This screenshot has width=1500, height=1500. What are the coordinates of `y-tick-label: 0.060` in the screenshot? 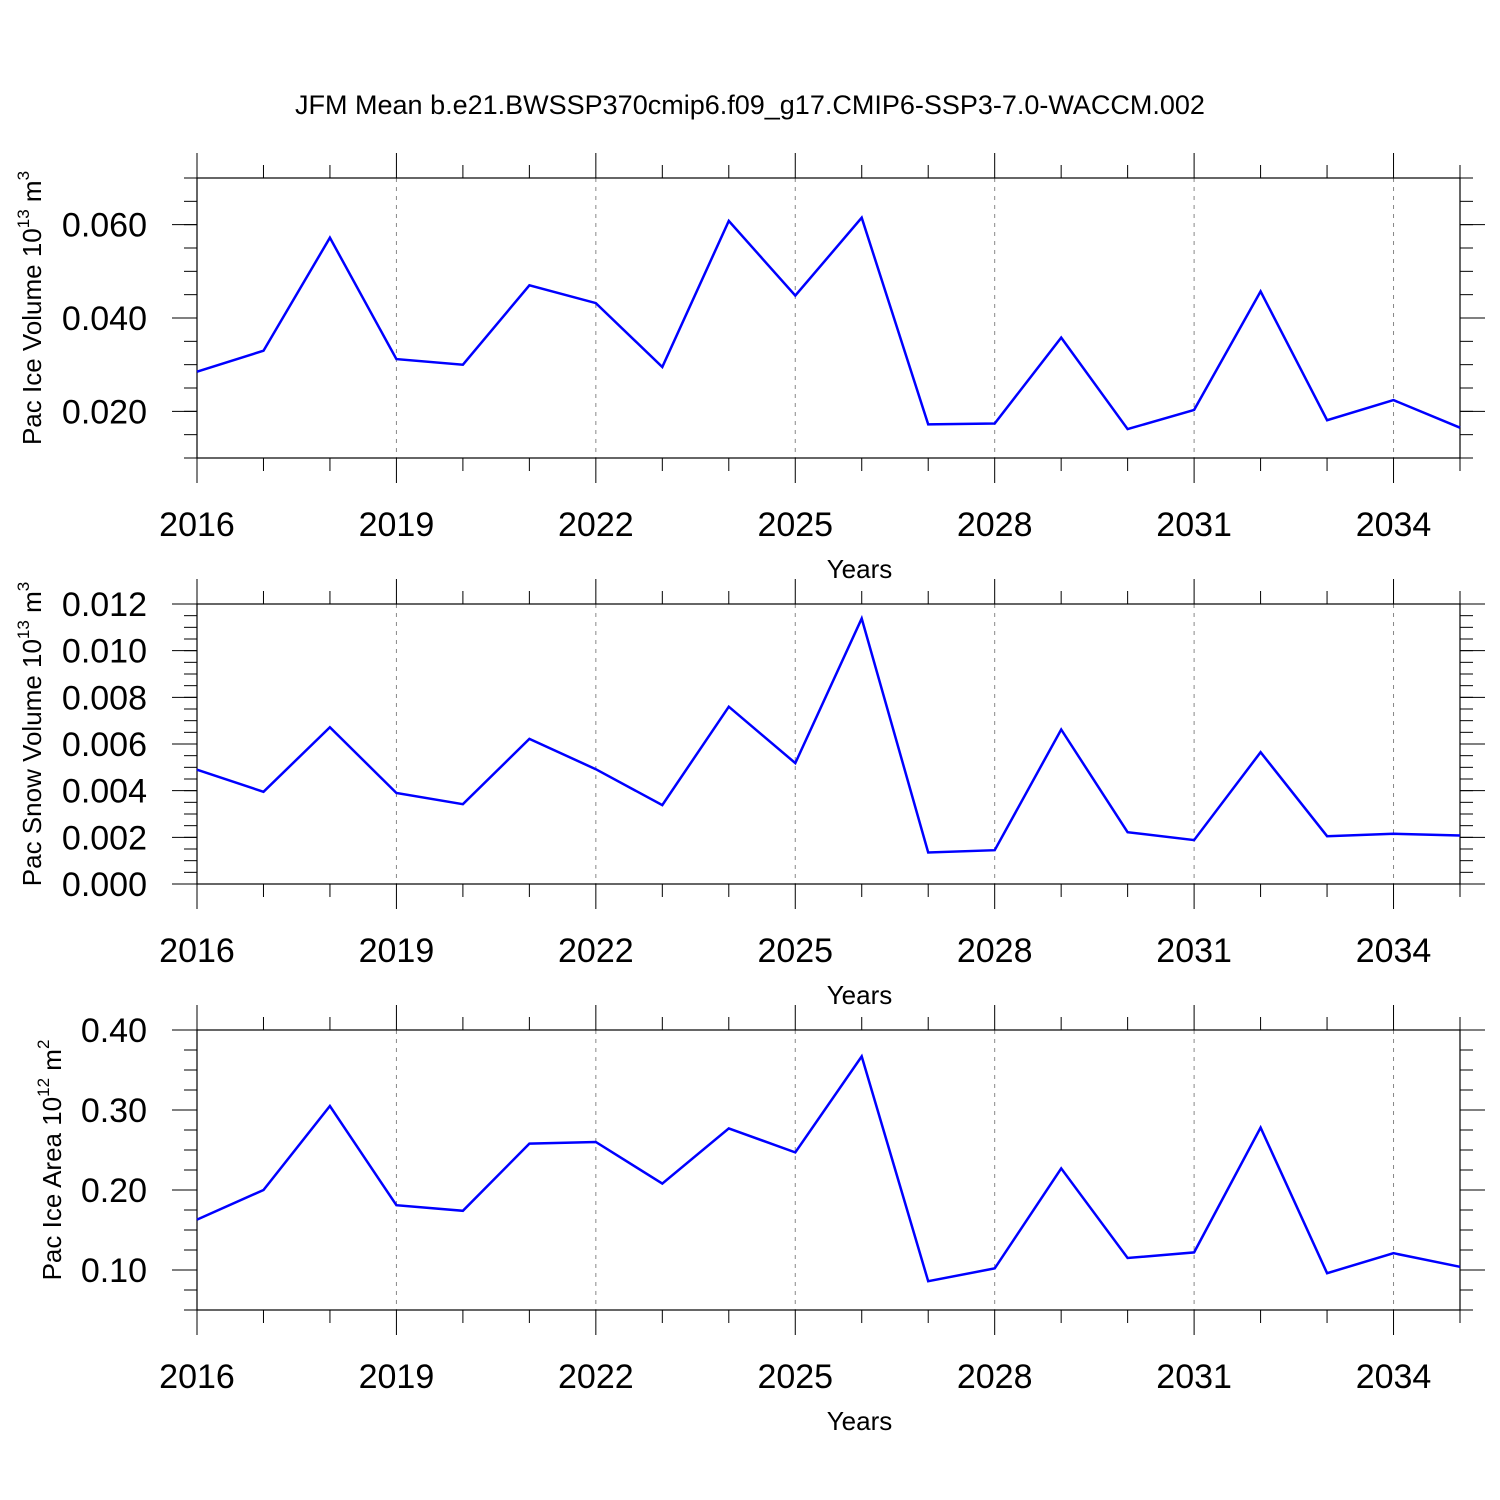 It's located at (104, 226).